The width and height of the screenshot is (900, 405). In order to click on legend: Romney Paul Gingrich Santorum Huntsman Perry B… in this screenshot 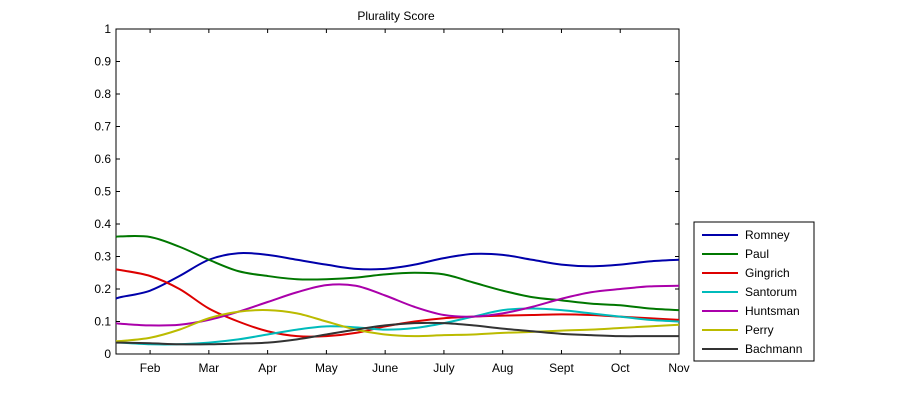, I will do `click(754, 291)`.